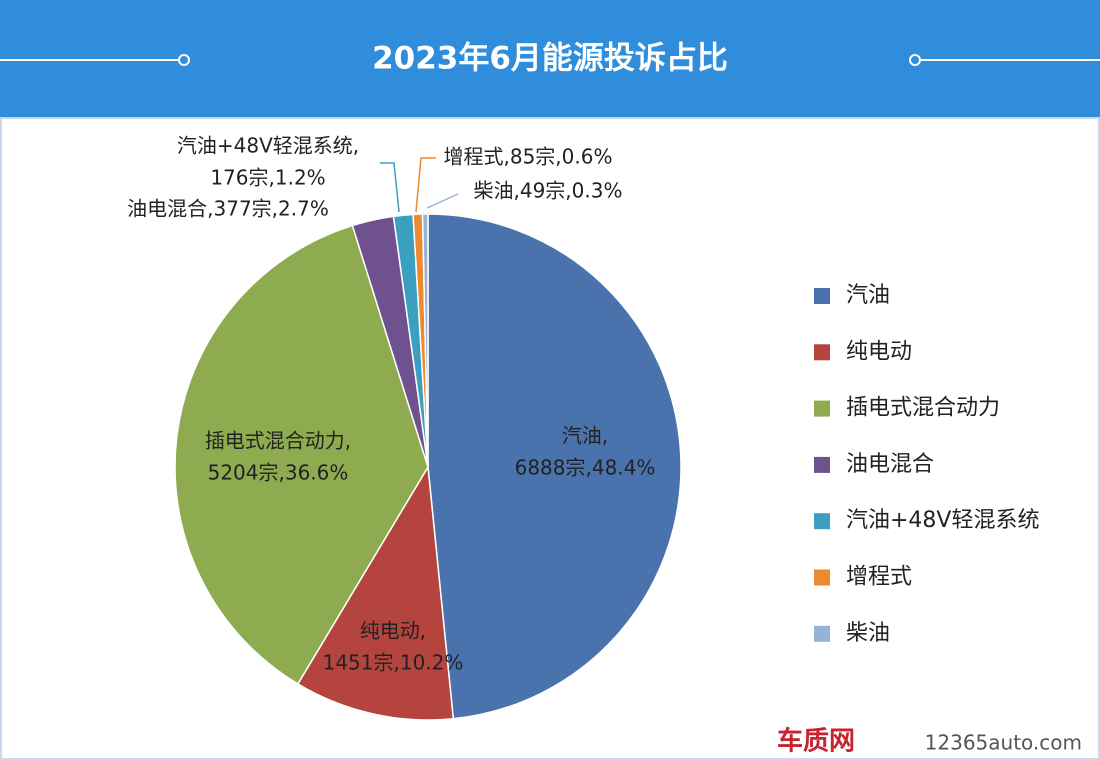 This screenshot has height=760, width=1100. Describe the element at coordinates (548, 191) in the screenshot. I see `data-label: 柴油,49宗,0.3%` at that location.